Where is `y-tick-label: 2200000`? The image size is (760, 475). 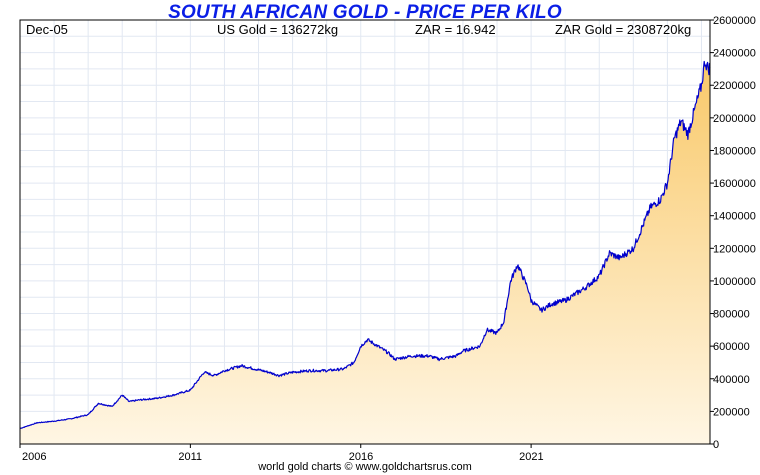
y-tick-label: 2200000 is located at coordinates (734, 86).